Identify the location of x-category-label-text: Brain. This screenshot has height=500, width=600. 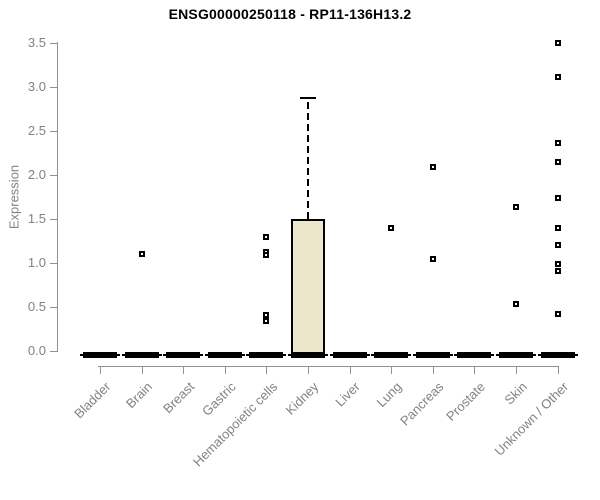
(139, 395).